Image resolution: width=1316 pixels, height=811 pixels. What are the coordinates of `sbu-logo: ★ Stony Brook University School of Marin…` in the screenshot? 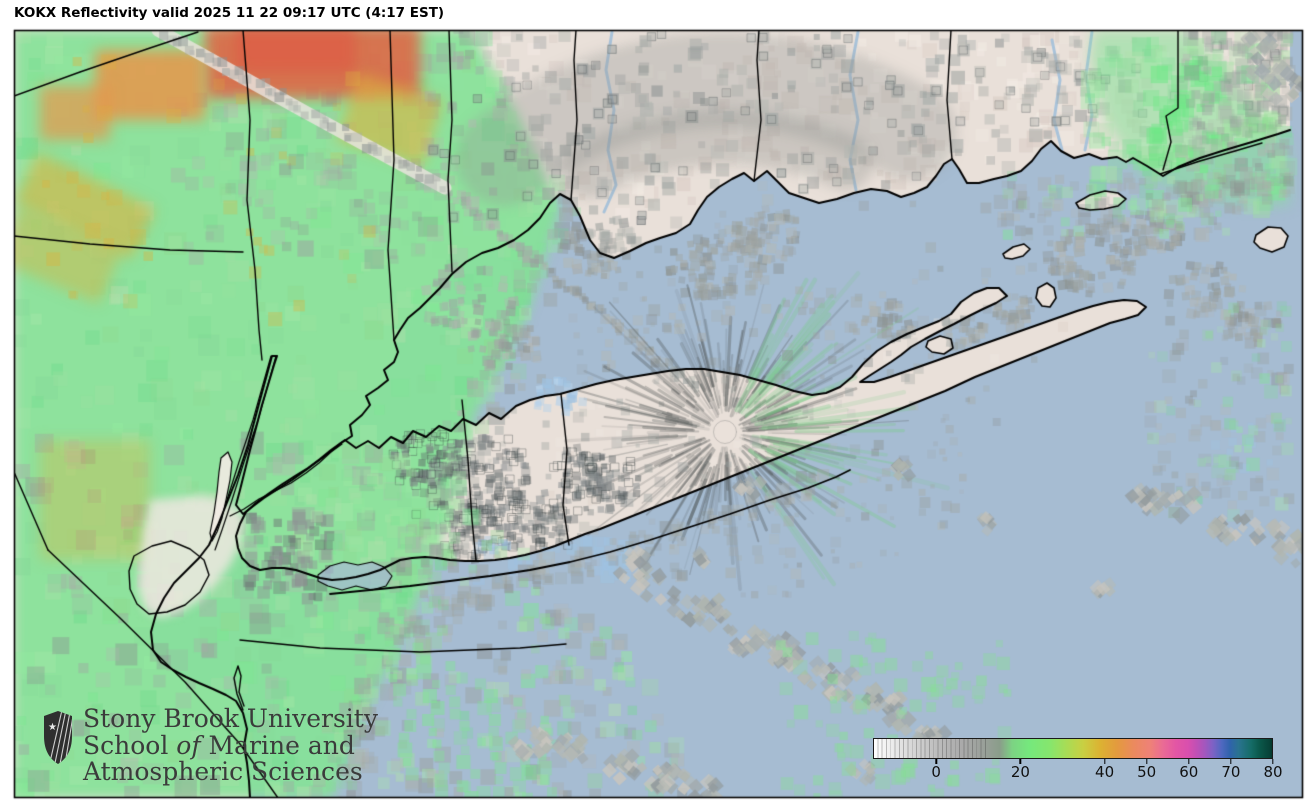 It's located at (210, 745).